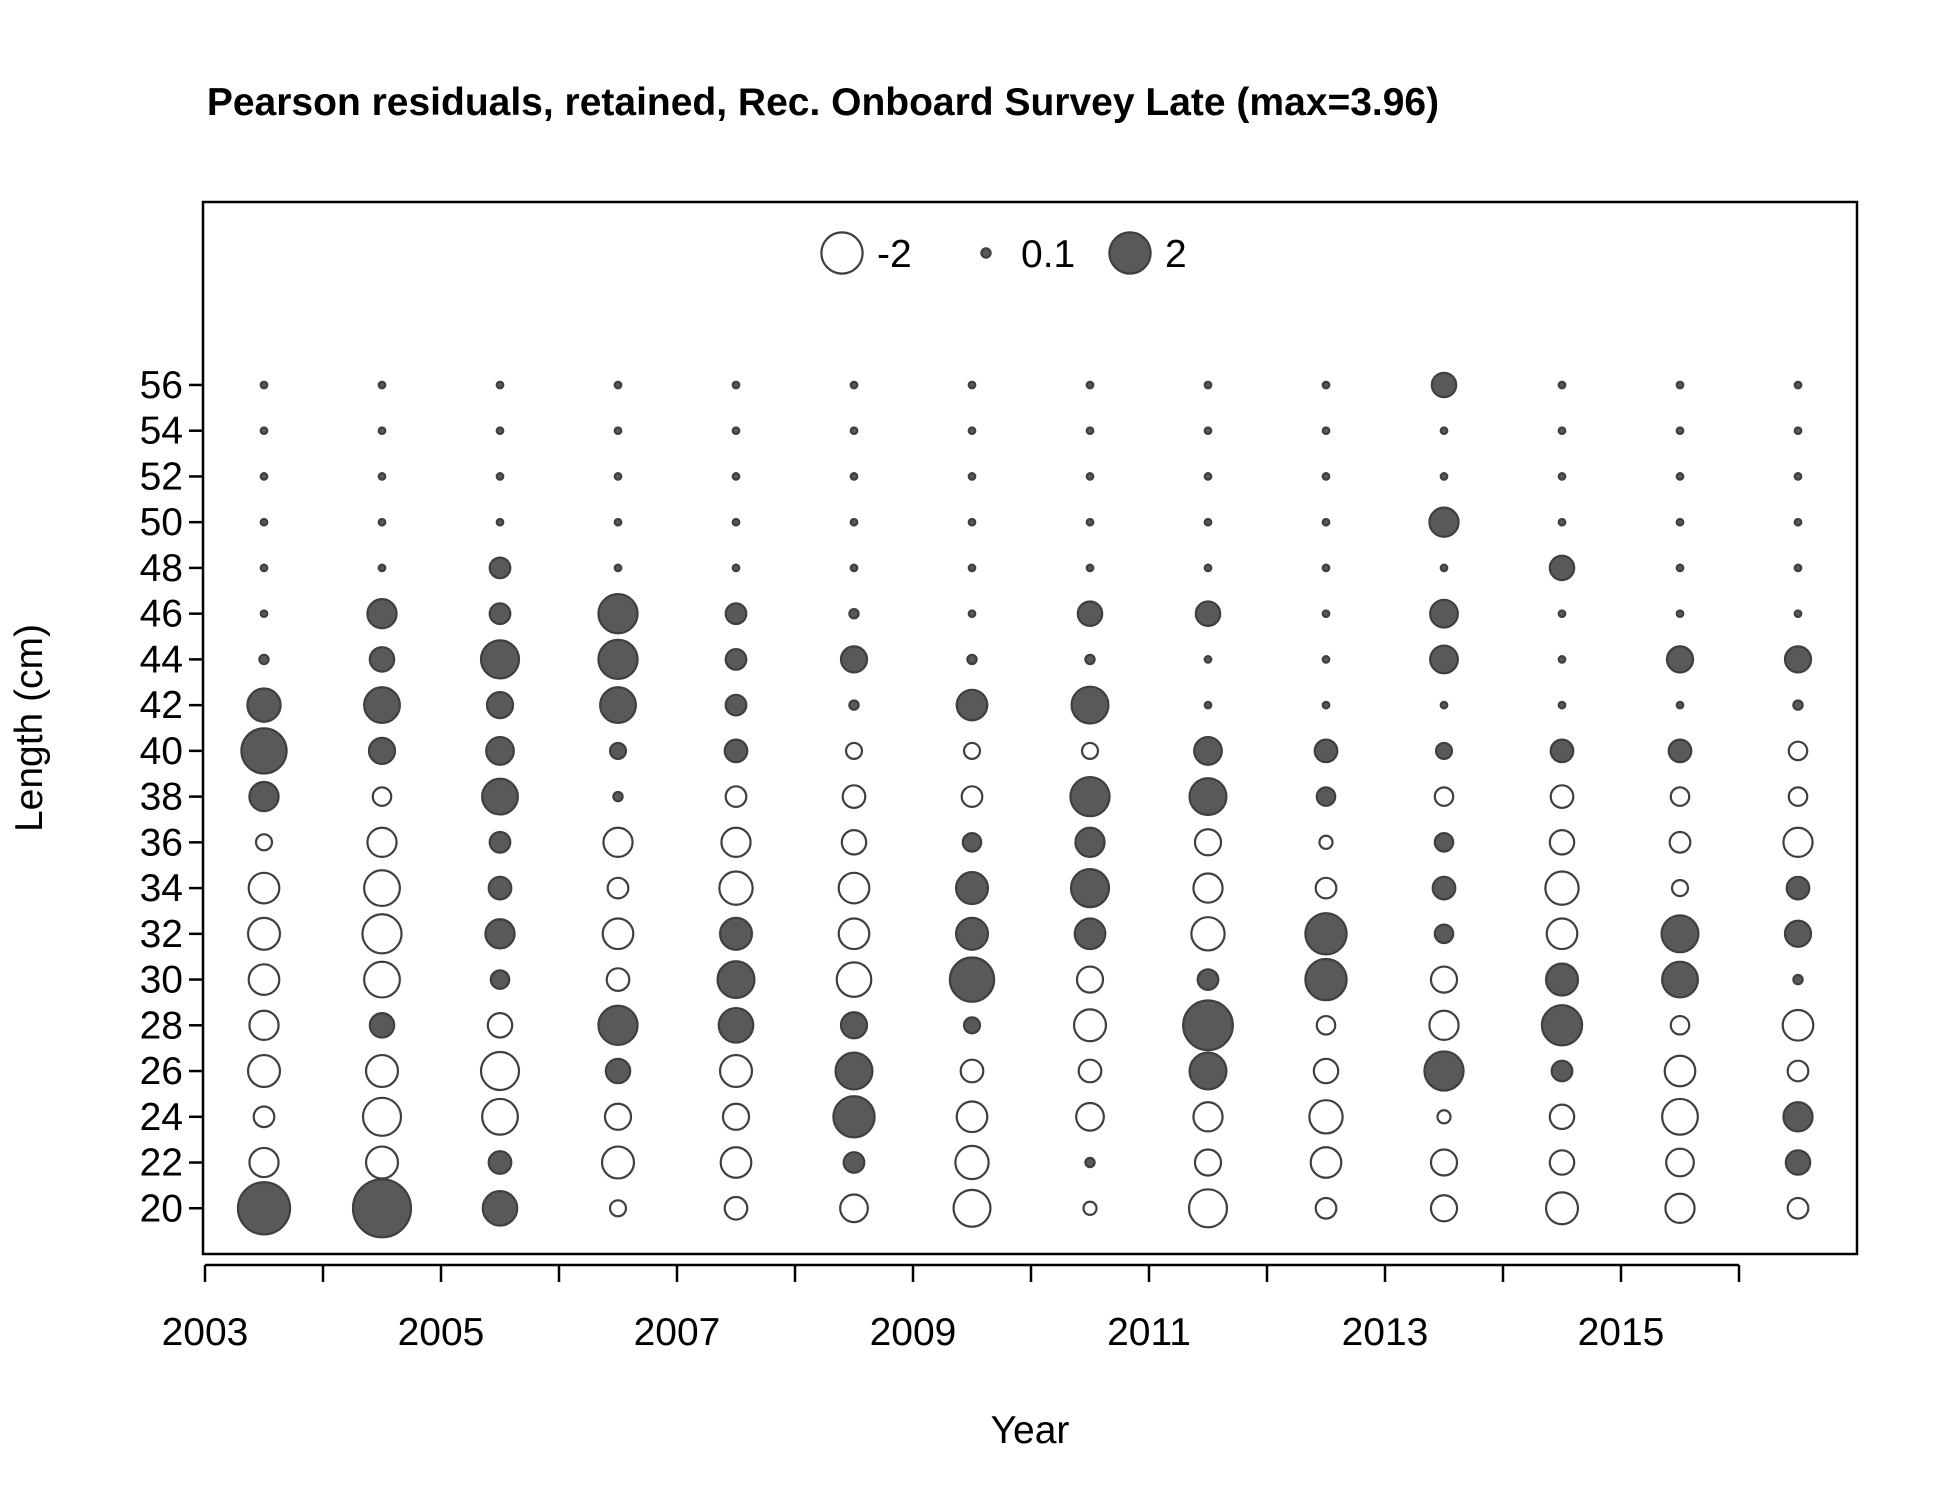 The width and height of the screenshot is (1950, 1500). What do you see at coordinates (1048, 254) in the screenshot?
I see `legend-label: 0.1` at bounding box center [1048, 254].